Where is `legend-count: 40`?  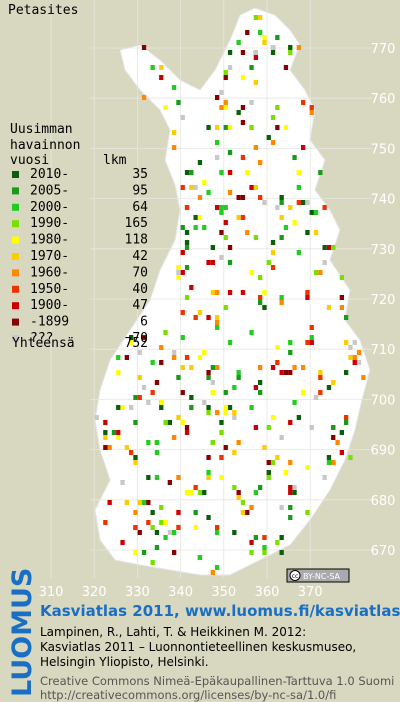
legend-count: 40 is located at coordinates (140, 289).